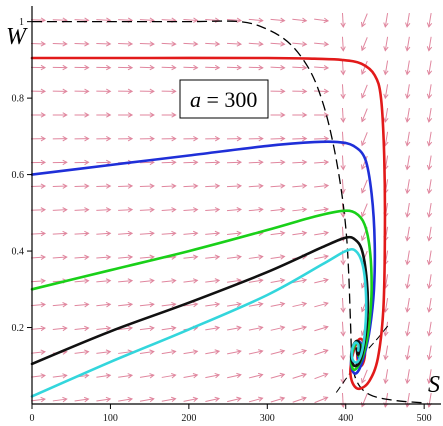  What do you see at coordinates (424, 418) in the screenshot?
I see `x-tick-label: 500` at bounding box center [424, 418].